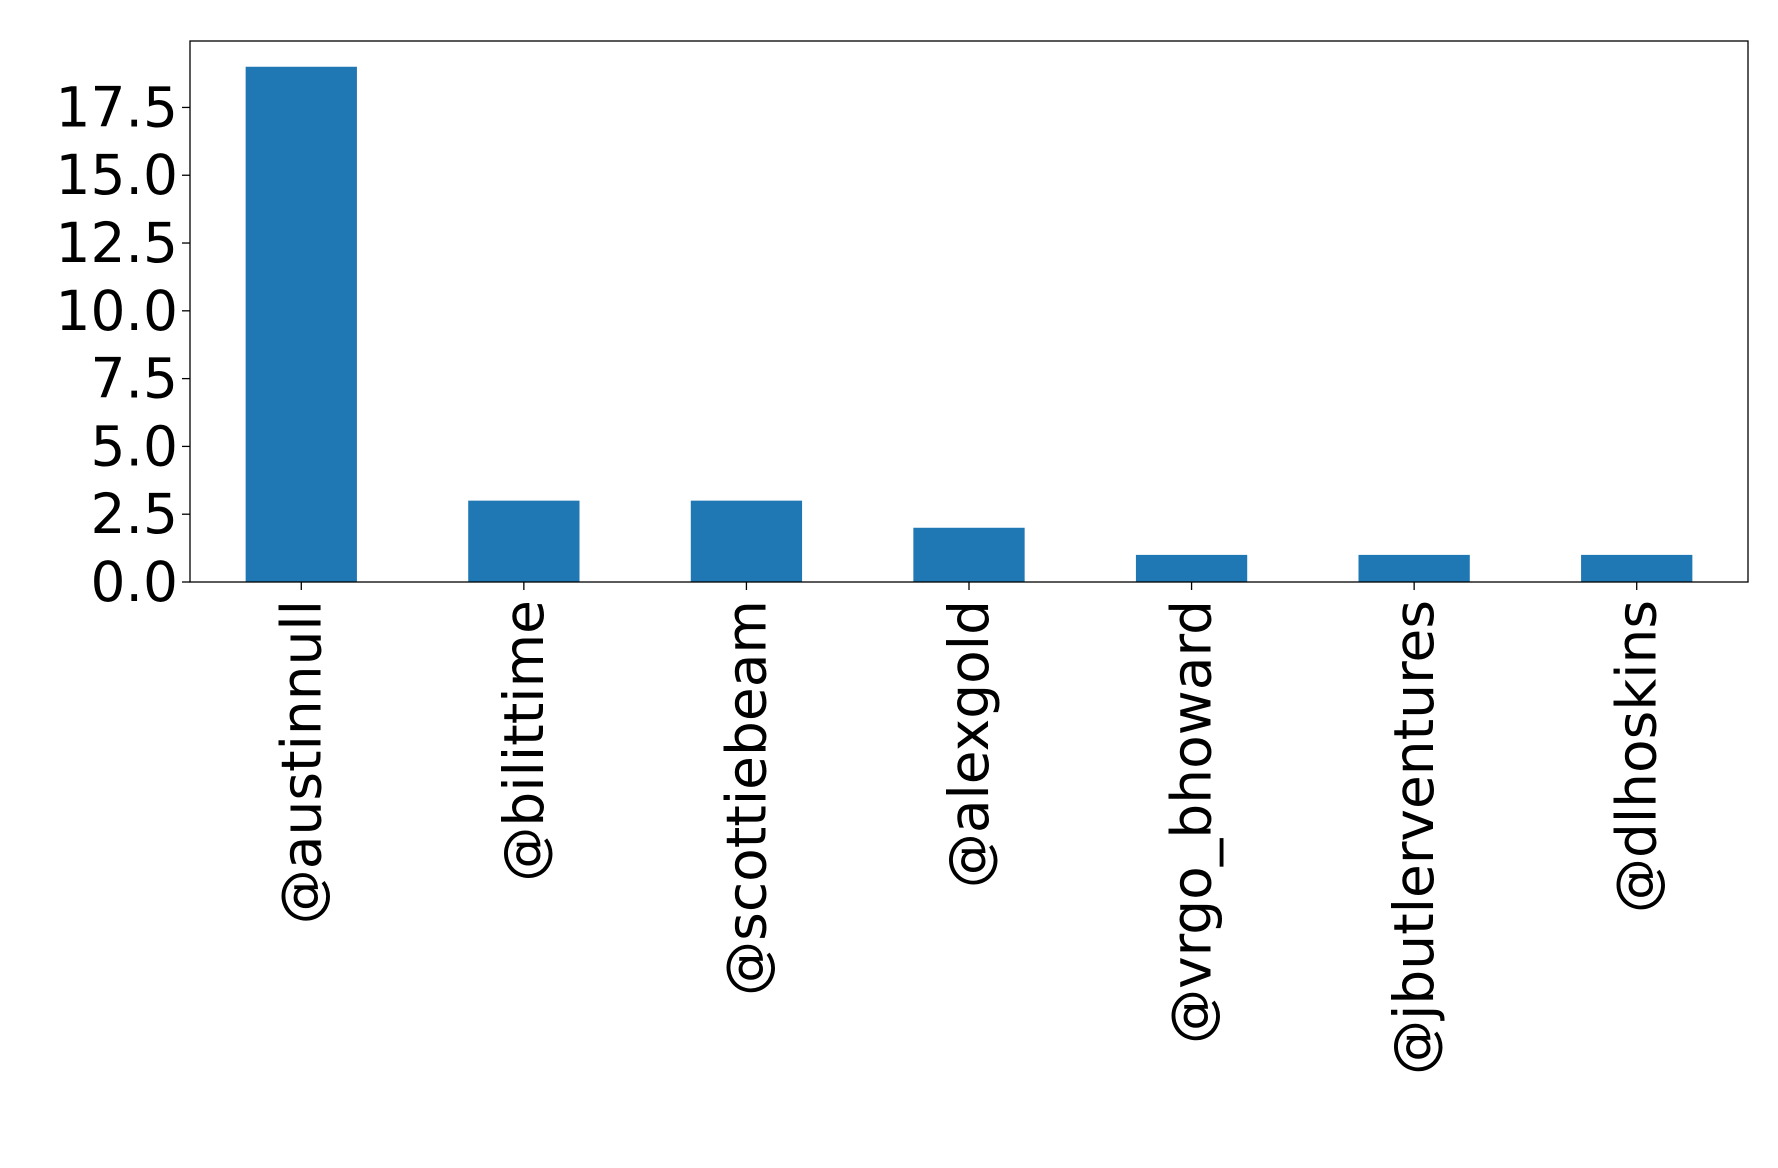 This screenshot has width=1778, height=1168. What do you see at coordinates (134, 379) in the screenshot?
I see `y-tick-label: 7.5` at bounding box center [134, 379].